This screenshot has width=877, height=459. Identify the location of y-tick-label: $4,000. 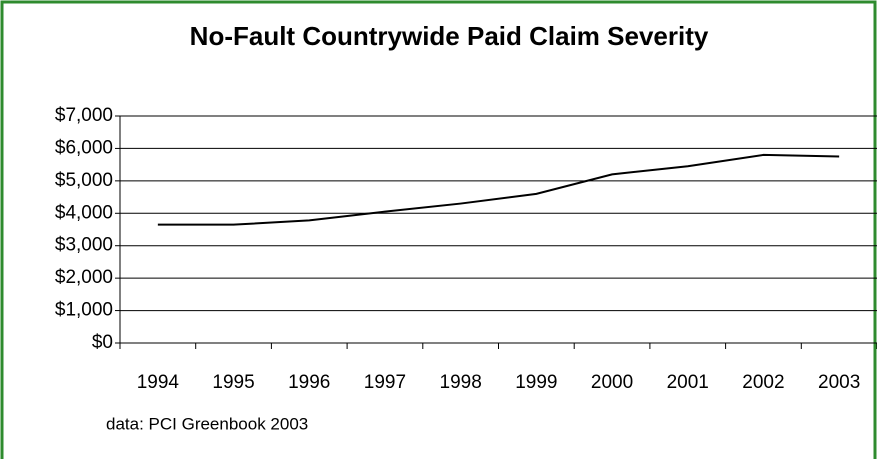
(84, 212).